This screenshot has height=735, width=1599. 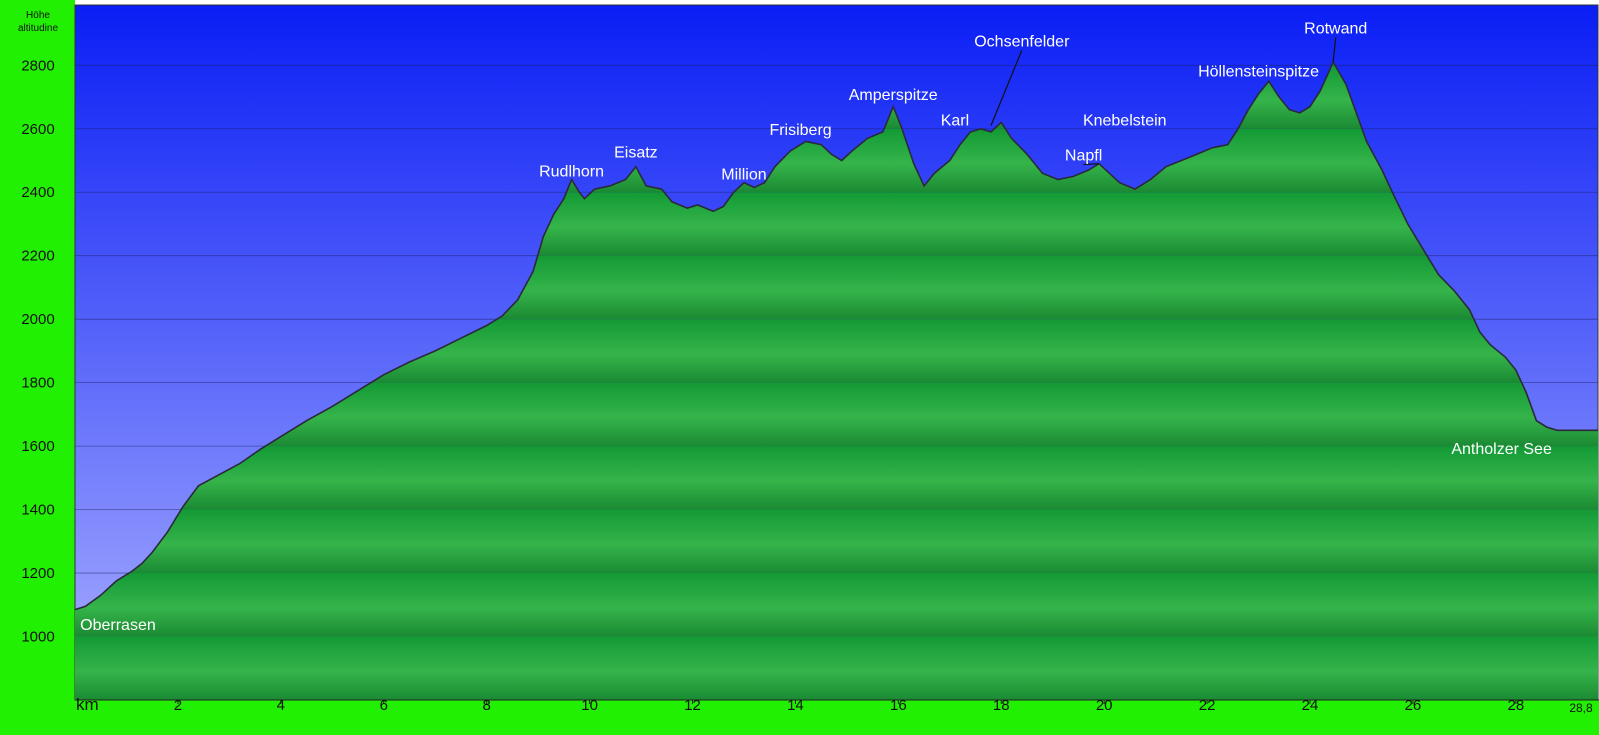 I want to click on y-tick-label: 2400, so click(x=37, y=192).